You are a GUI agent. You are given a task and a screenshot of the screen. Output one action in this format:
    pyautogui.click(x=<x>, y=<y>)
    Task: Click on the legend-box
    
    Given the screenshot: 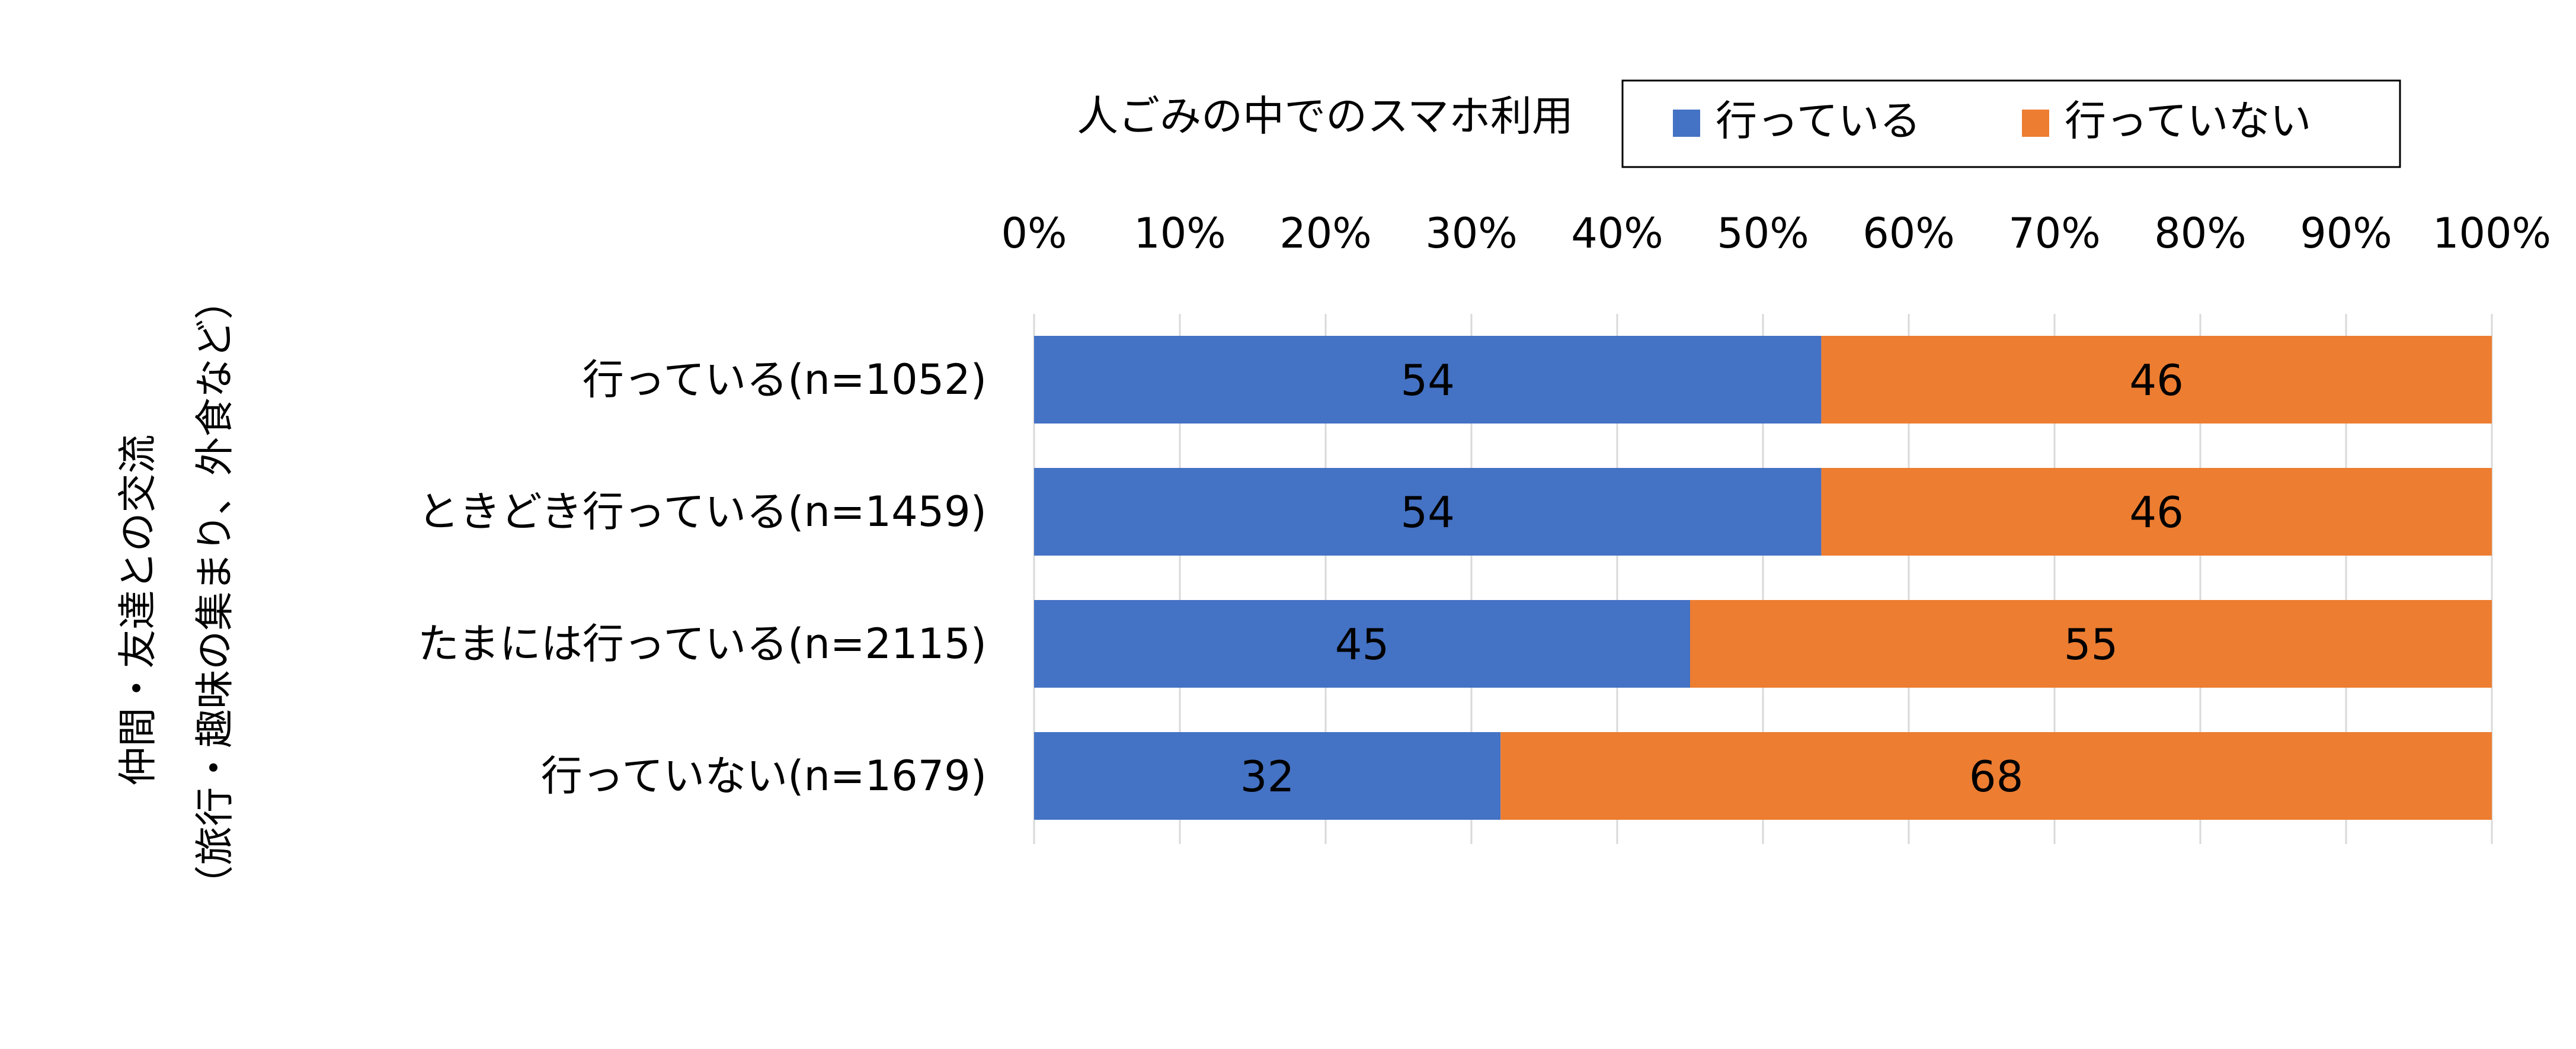 What is the action you would take?
    pyautogui.click(x=2011, y=124)
    